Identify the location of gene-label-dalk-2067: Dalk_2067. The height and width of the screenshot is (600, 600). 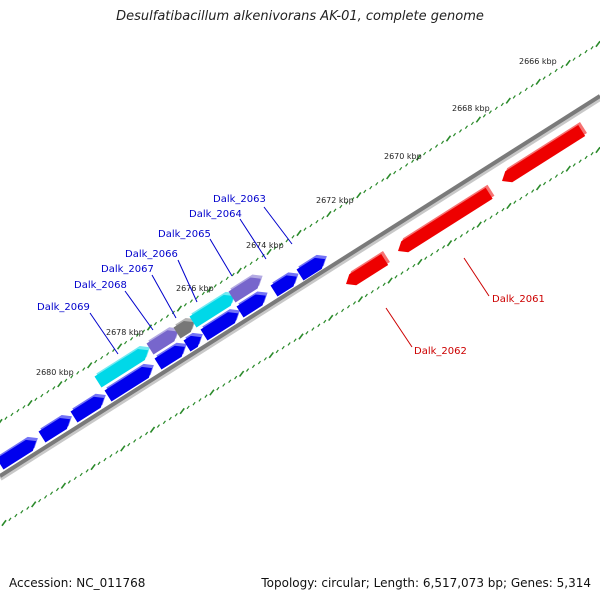
(127, 269).